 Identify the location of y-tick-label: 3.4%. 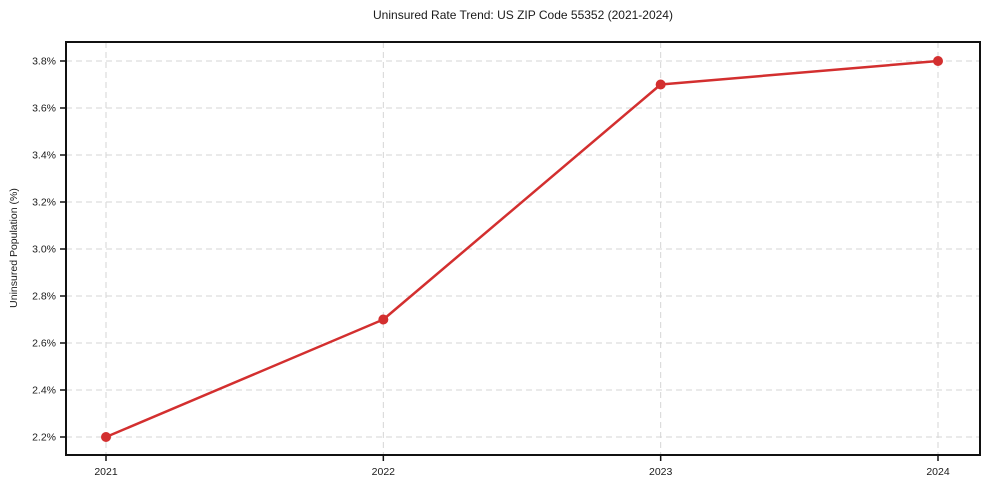
(44, 156).